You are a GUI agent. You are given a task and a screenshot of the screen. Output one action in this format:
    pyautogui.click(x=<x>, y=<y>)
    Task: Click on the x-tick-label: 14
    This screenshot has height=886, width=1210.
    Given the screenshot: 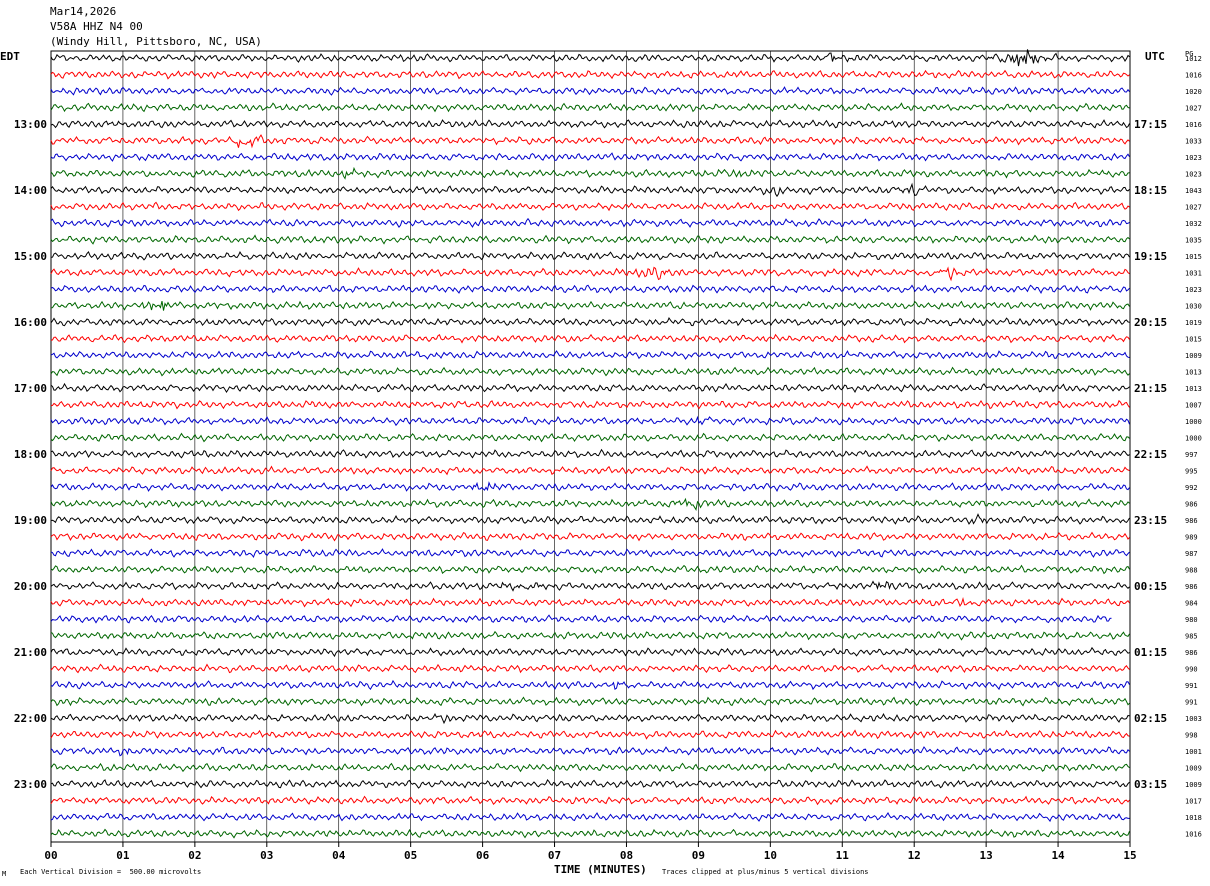 What is the action you would take?
    pyautogui.click(x=1058, y=855)
    